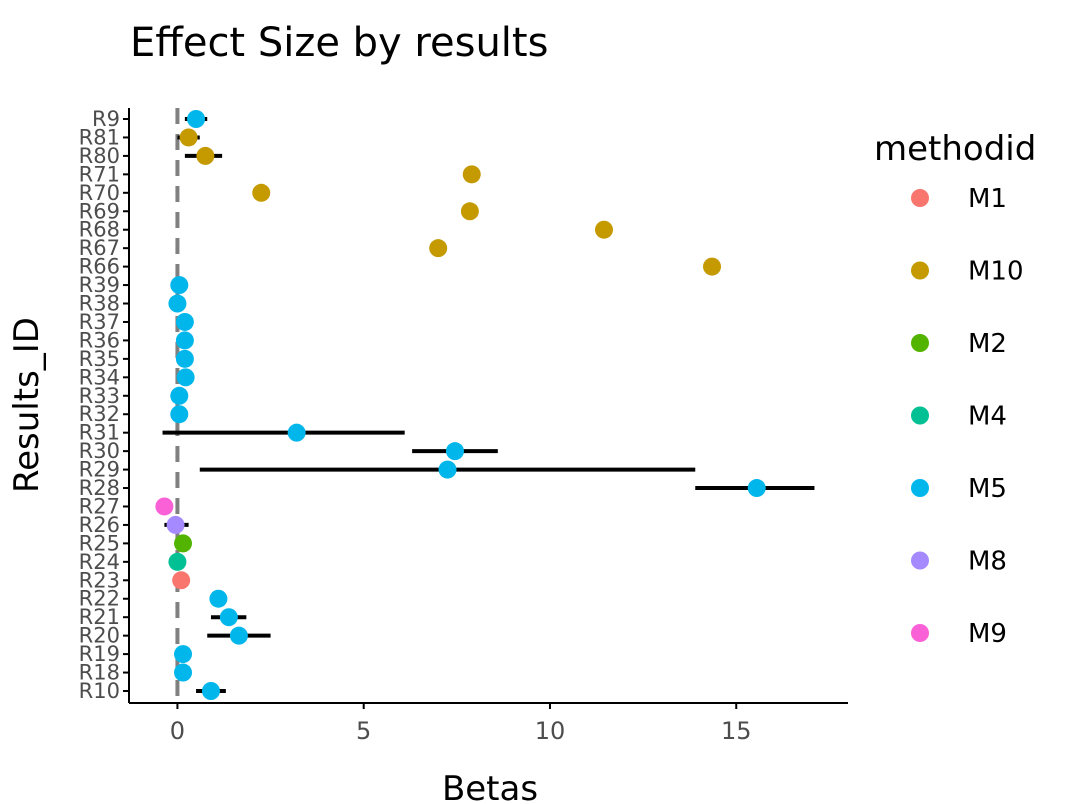 The image size is (1072, 804). Describe the element at coordinates (183, 672) in the screenshot. I see `point-r18` at that location.